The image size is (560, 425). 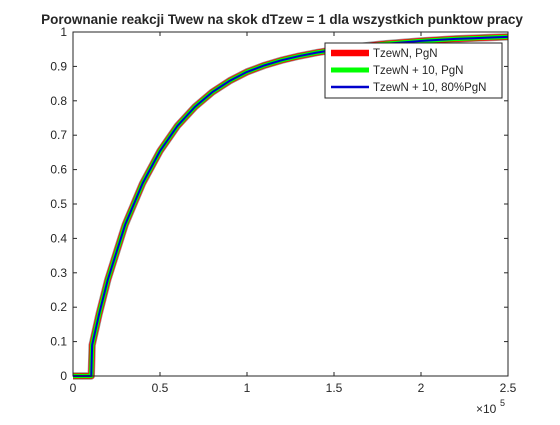 I want to click on y-tick-label: 0.2, so click(x=58, y=307).